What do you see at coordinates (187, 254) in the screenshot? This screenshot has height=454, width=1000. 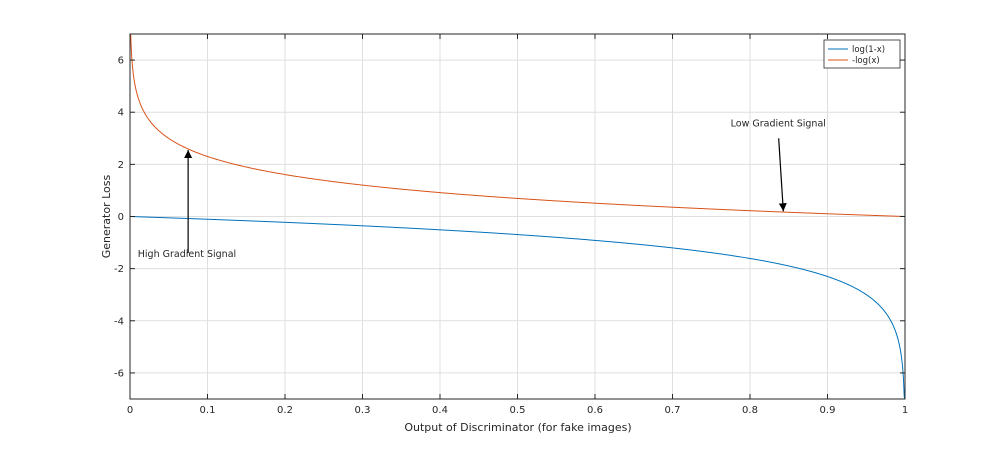 I see `annotation-high-gradient: High Gradient Signal` at bounding box center [187, 254].